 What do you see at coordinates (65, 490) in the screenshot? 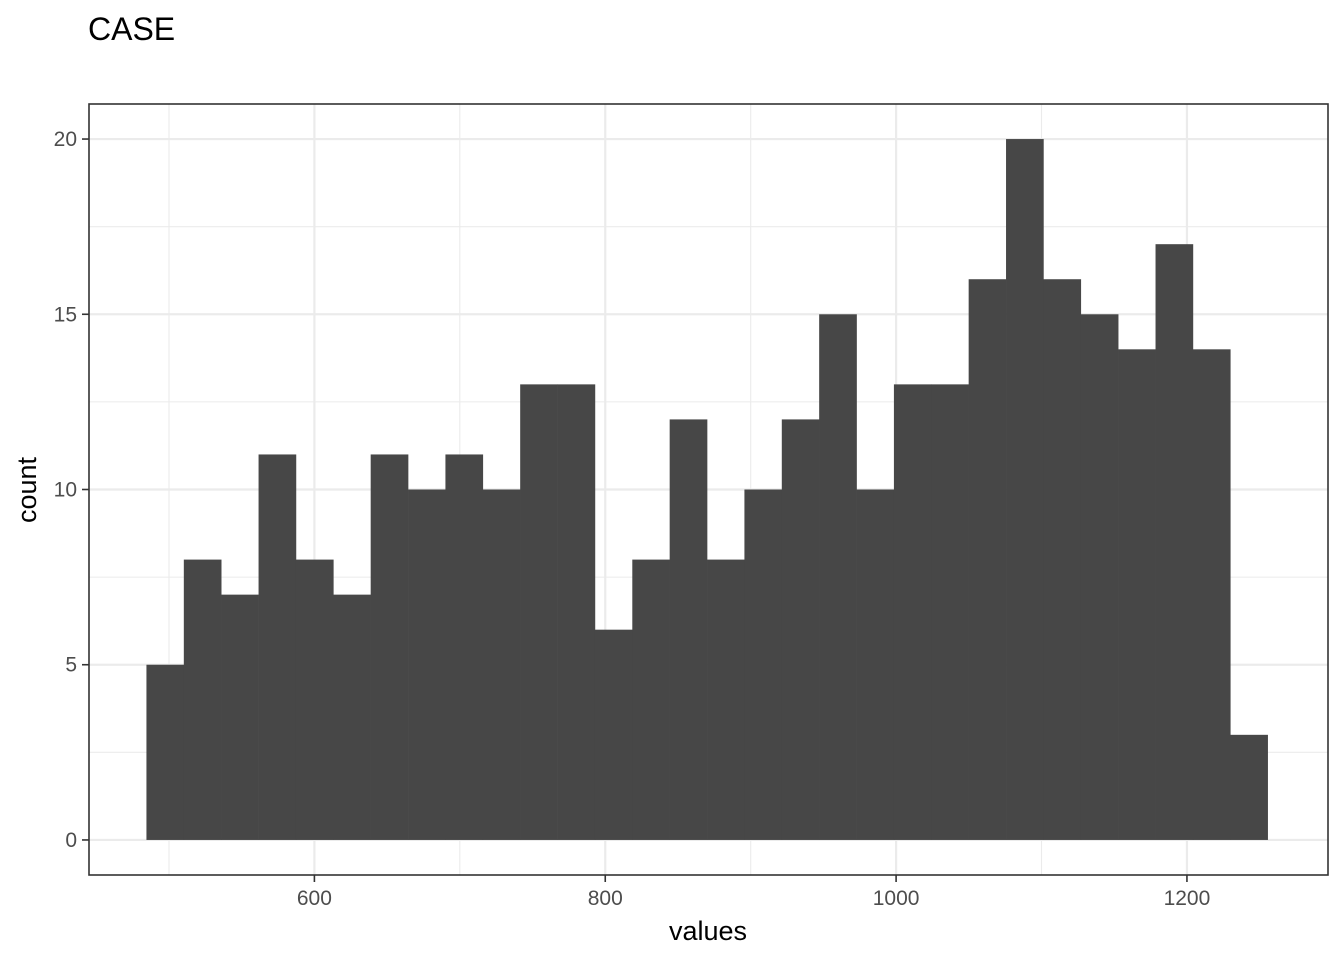
I see `y-tick-label: 10` at bounding box center [65, 490].